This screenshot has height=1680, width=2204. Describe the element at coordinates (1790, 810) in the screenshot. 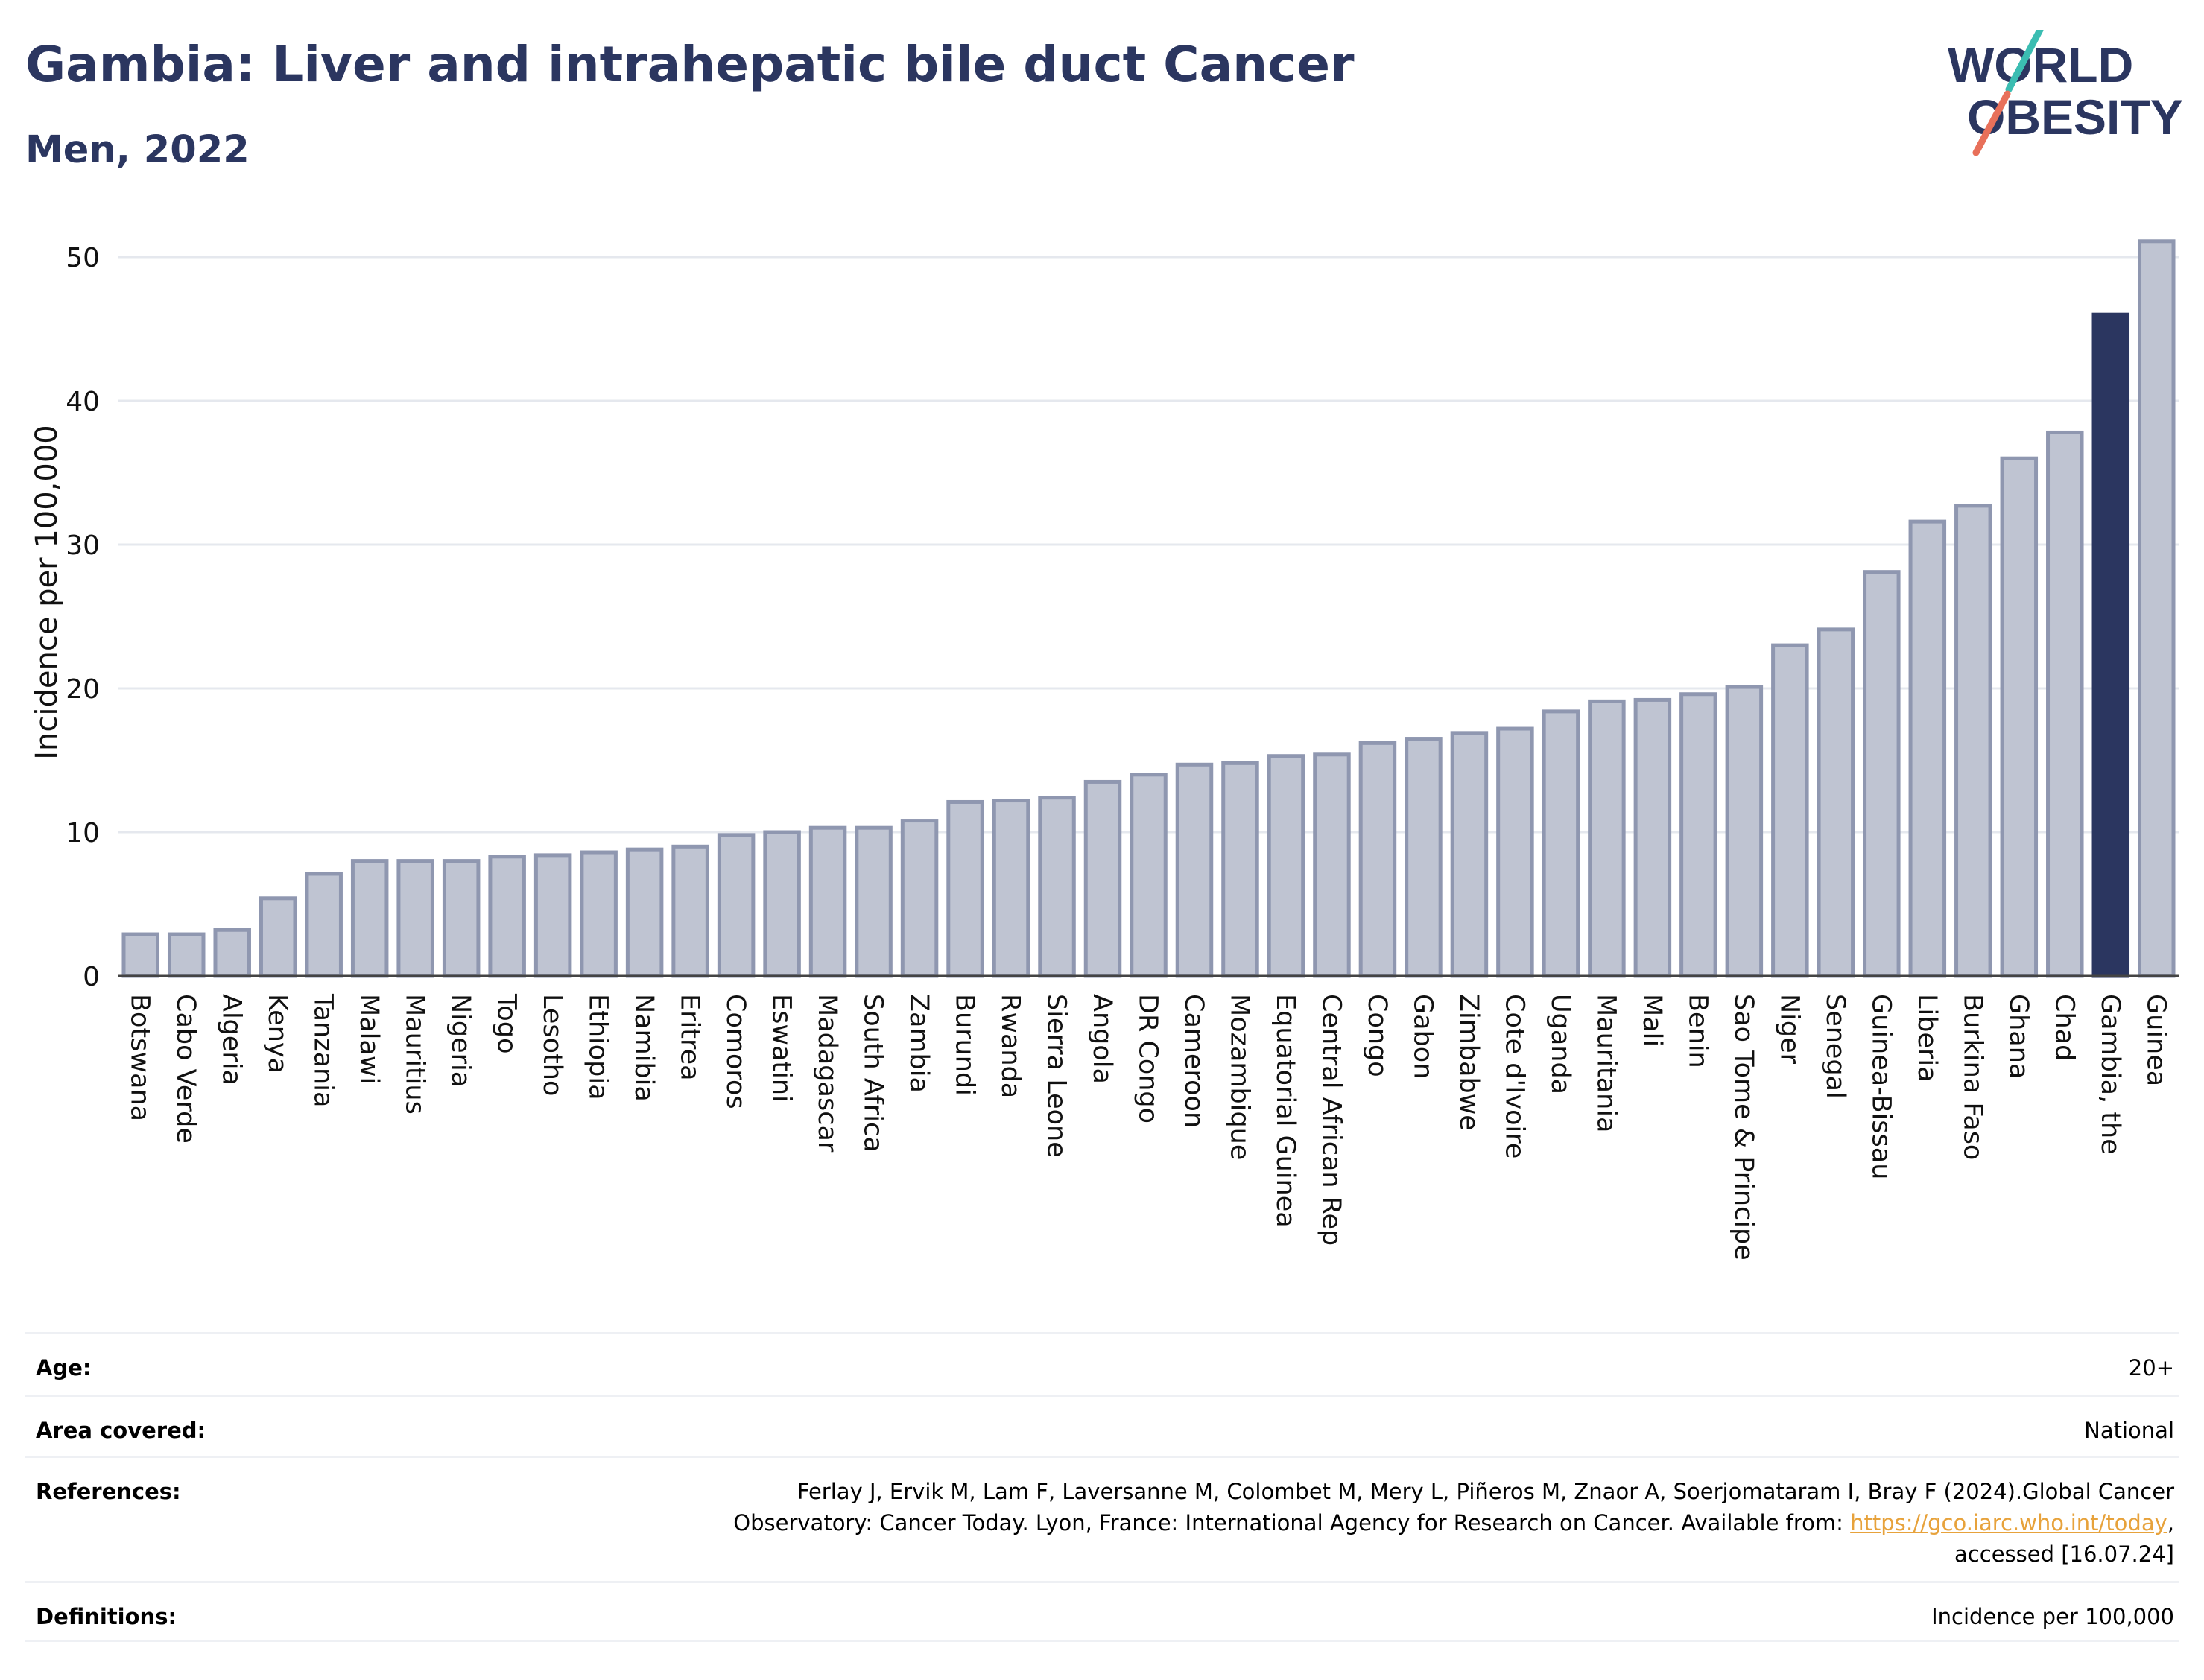

I see `bar-niger` at that location.